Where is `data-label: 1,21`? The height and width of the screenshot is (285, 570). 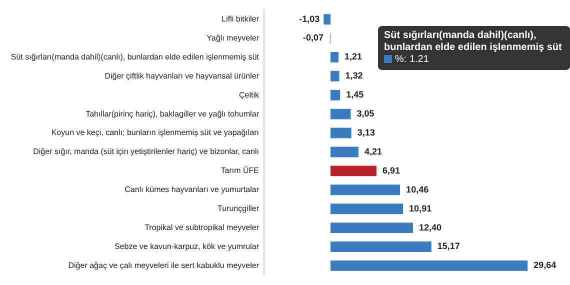
data-label: 1,21 is located at coordinates (353, 57).